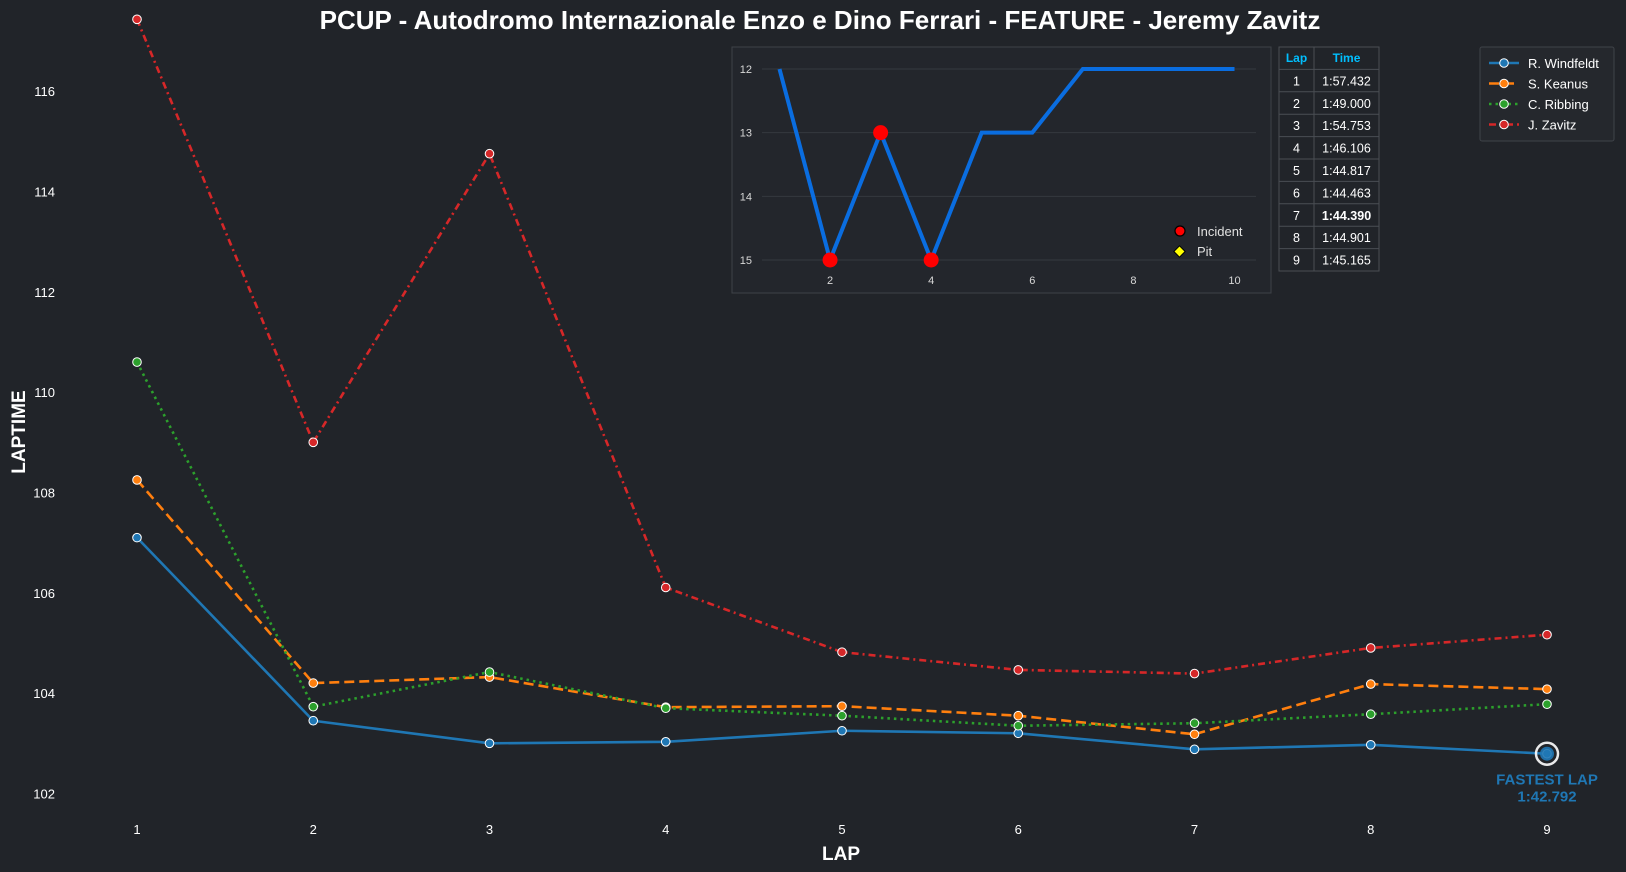  Describe the element at coordinates (746, 197) in the screenshot. I see `inset-y-tick-label: 14` at that location.